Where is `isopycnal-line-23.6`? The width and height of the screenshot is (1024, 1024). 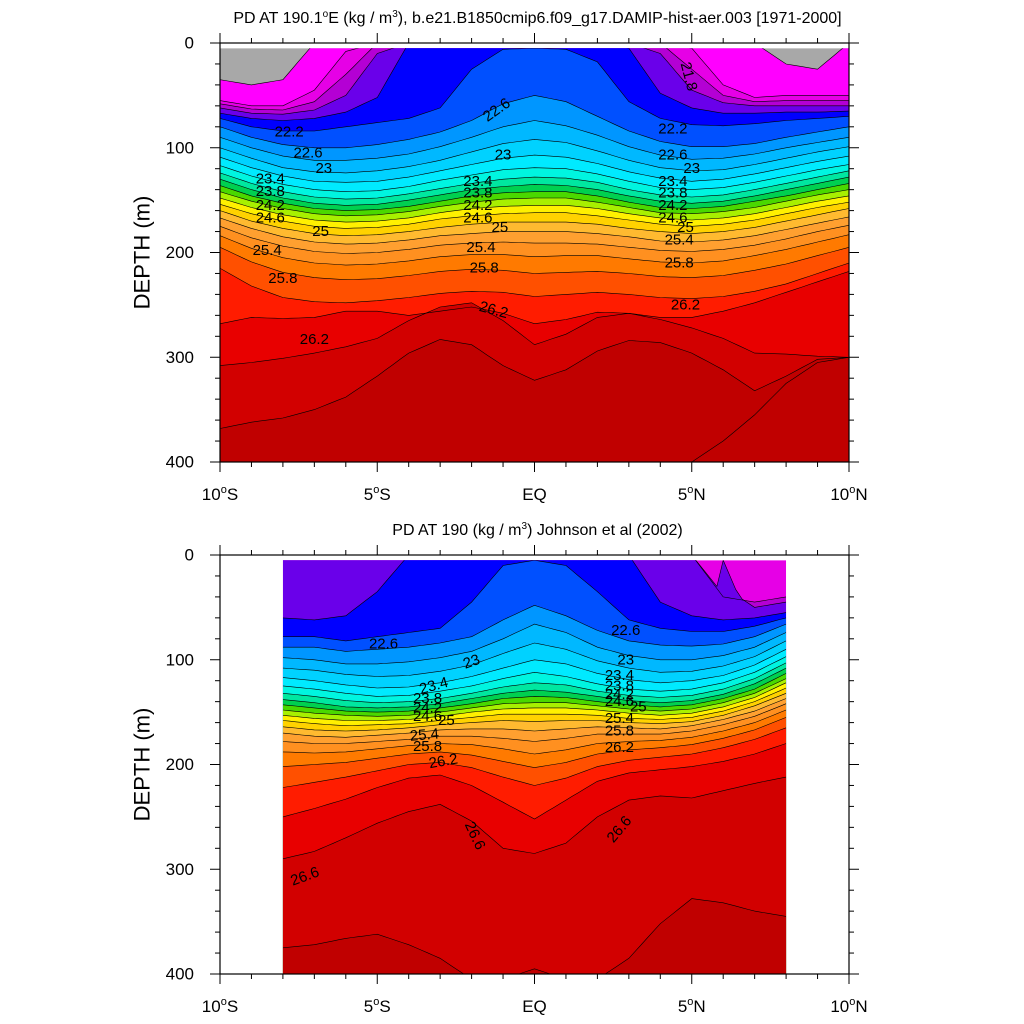
isopycnal-line-23.6 is located at coordinates (534, 178).